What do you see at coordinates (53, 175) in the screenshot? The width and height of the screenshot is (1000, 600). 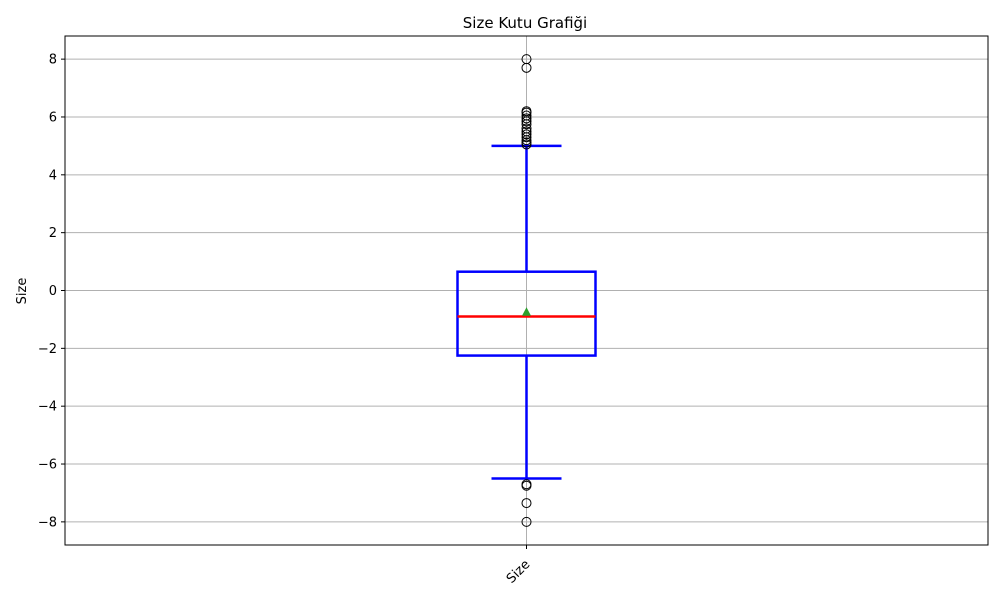 I see `y-tick-label: 4` at bounding box center [53, 175].